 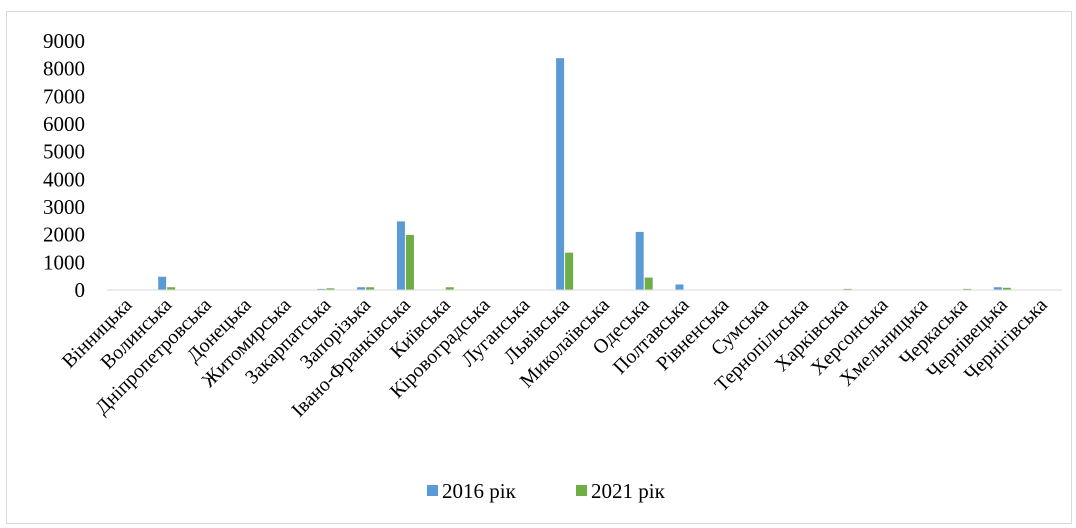 I want to click on legend-label-2016: 2016 рік, so click(x=479, y=491).